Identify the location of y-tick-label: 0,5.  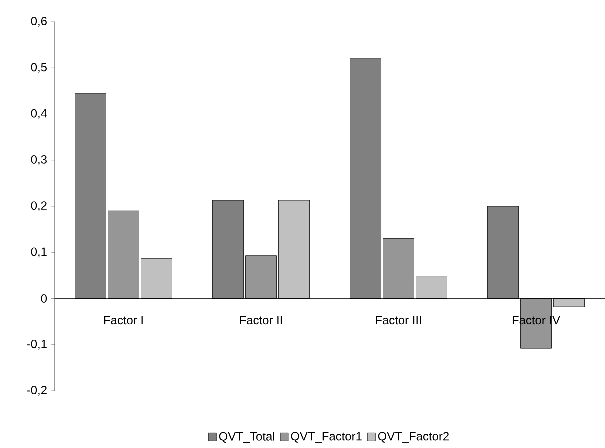
(39, 68).